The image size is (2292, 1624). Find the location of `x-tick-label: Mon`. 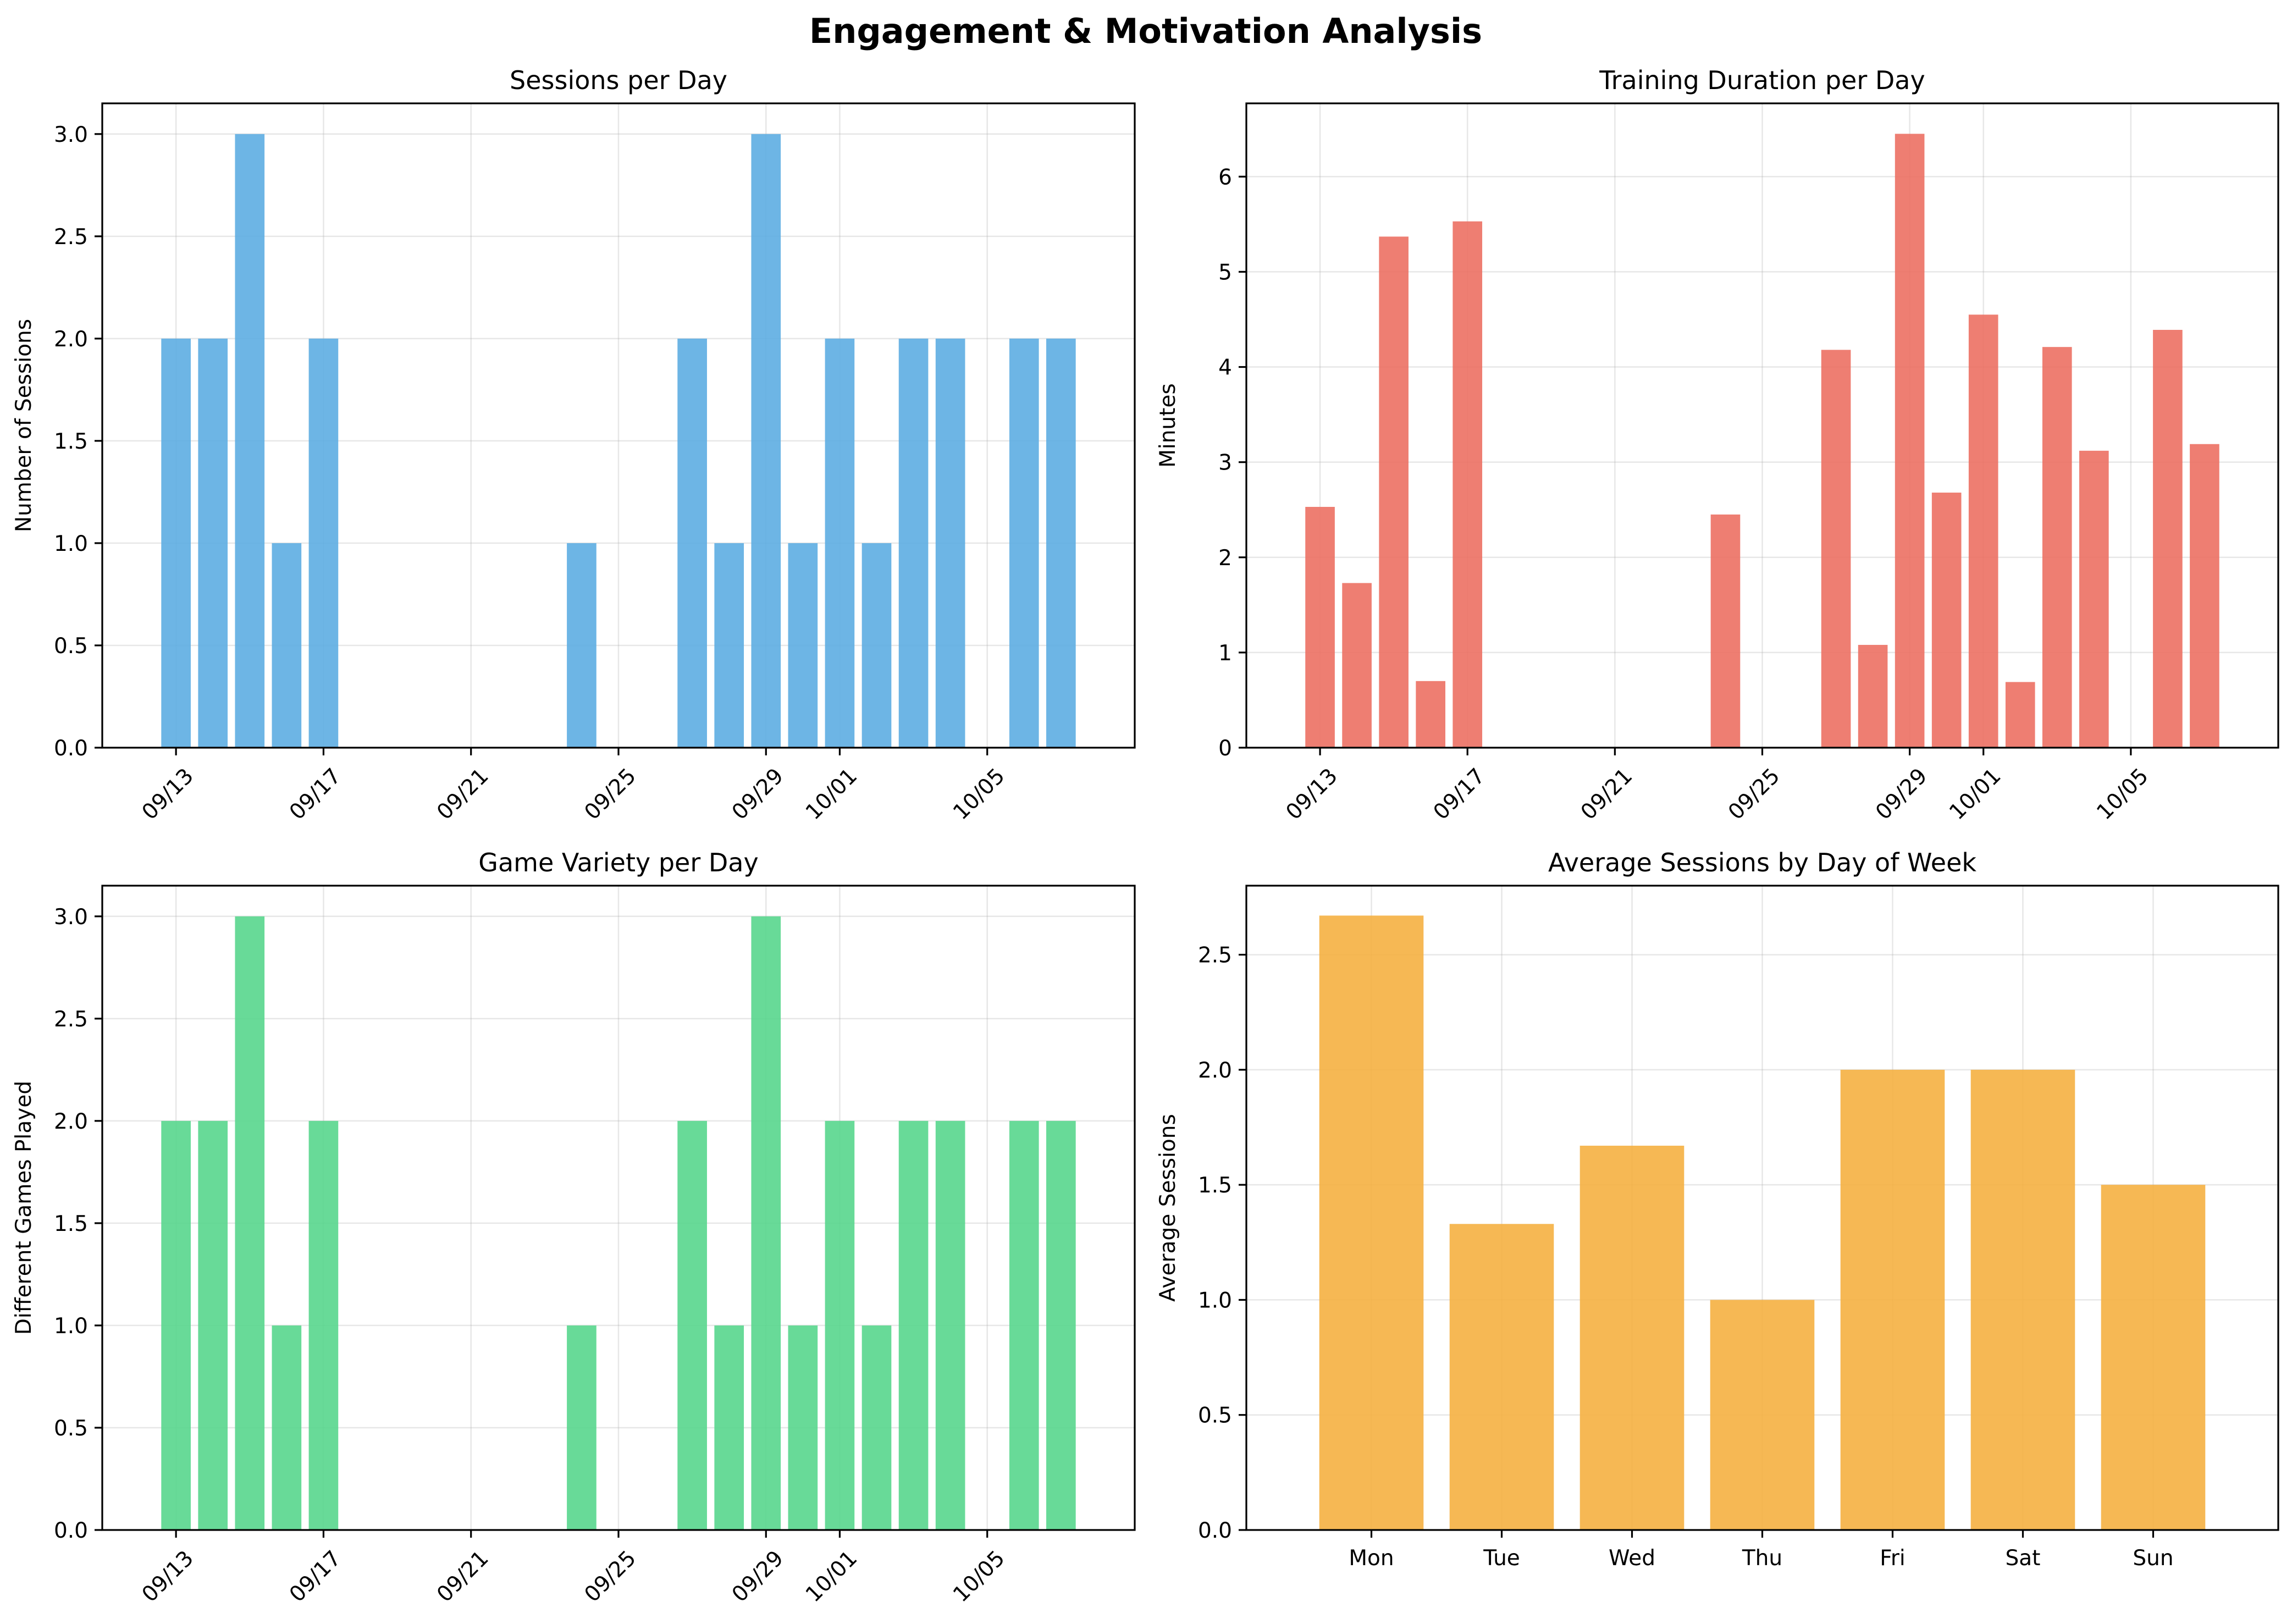

x-tick-label: Mon is located at coordinates (1371, 1558).